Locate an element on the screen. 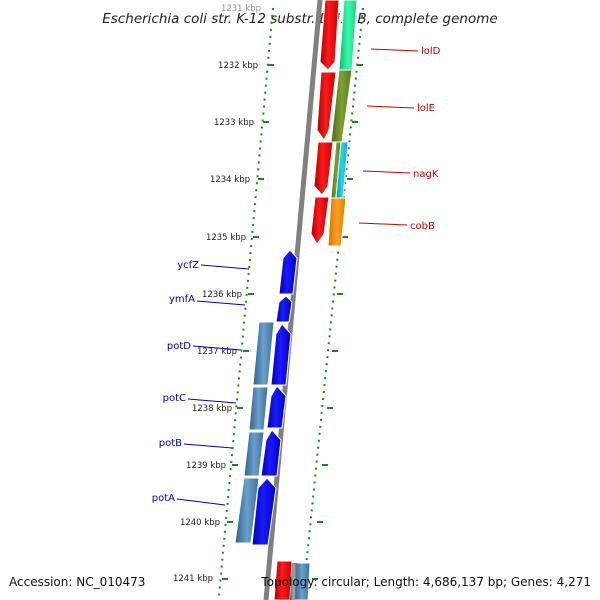 The width and height of the screenshot is (600, 600). lole-gene-arrow is located at coordinates (326, 106).